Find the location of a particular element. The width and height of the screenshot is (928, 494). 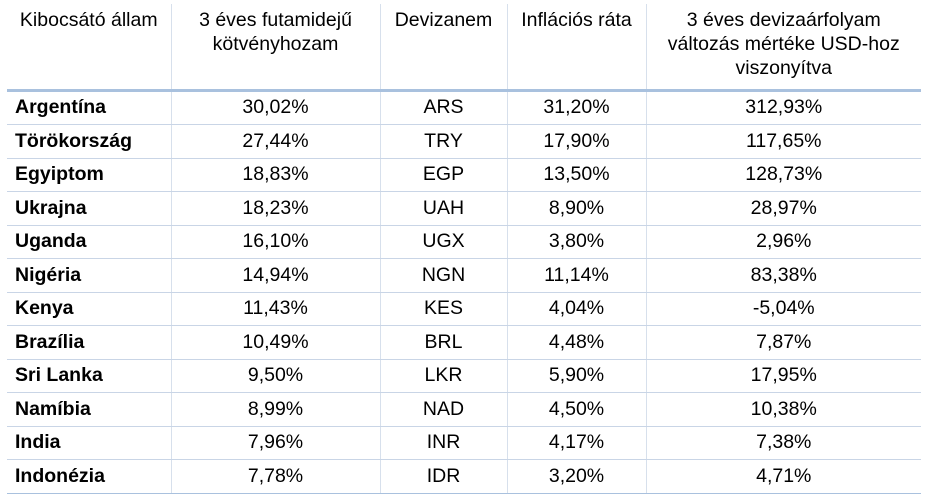

table-row: Namíbia 8,99% NAD 4,50% 10,38% is located at coordinates (464, 409).